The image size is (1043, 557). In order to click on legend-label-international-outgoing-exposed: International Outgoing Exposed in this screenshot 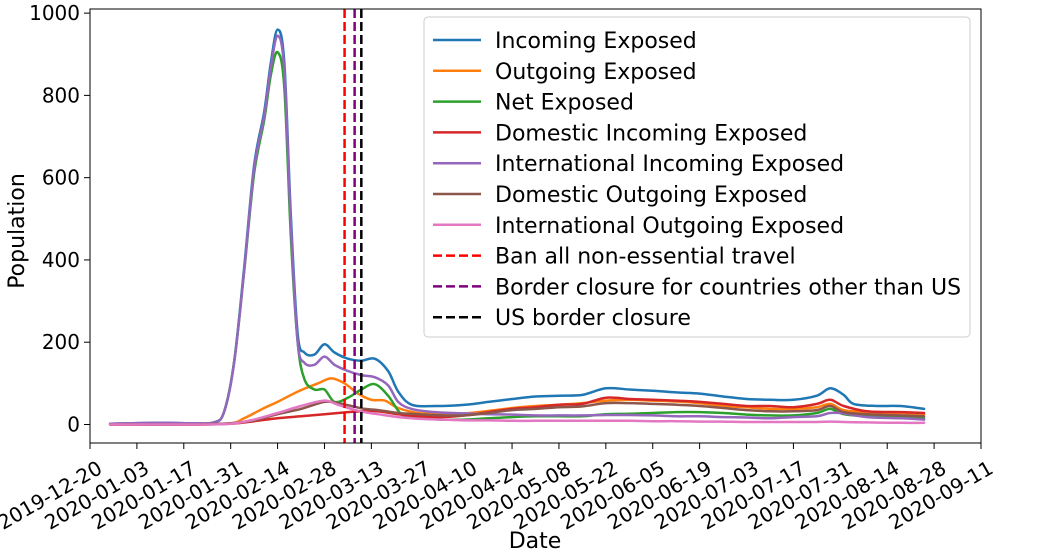, I will do `click(669, 226)`.